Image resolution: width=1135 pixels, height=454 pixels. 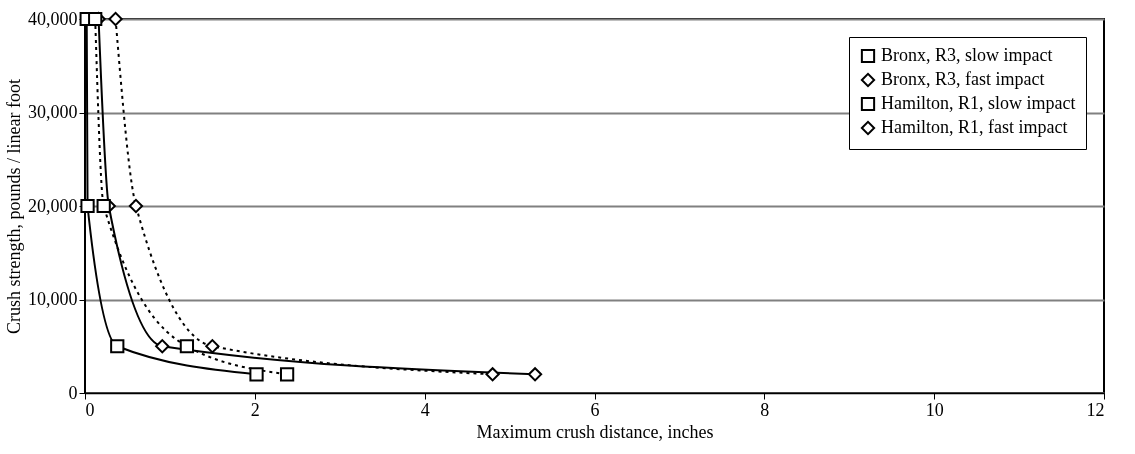 What do you see at coordinates (53, 112) in the screenshot?
I see `y-tick-label: 30,000` at bounding box center [53, 112].